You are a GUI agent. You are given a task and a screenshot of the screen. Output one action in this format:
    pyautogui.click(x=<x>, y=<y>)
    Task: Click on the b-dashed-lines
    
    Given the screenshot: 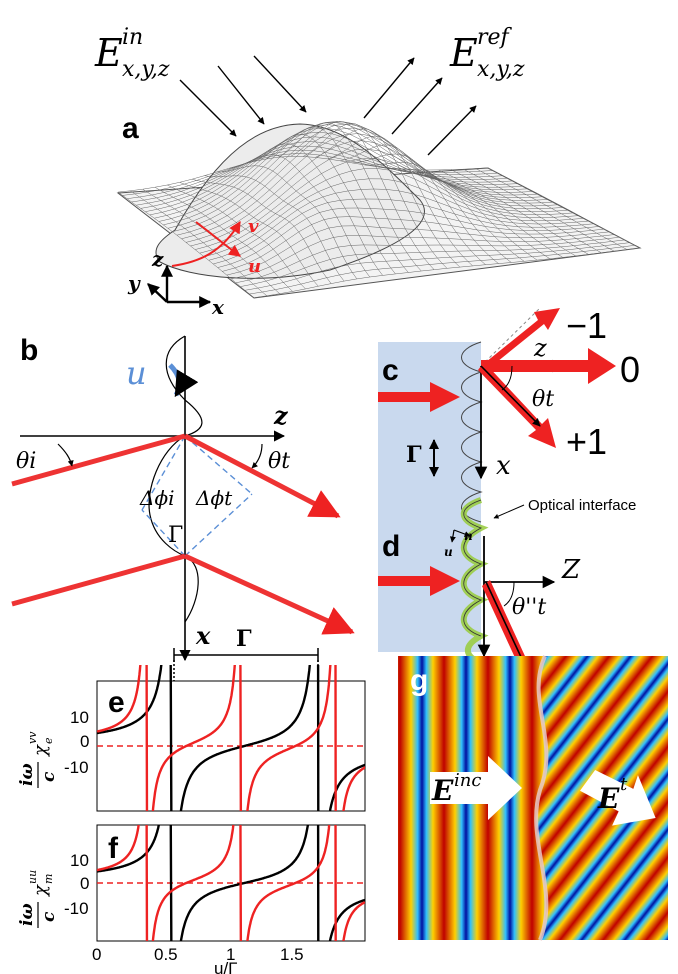 What is the action you would take?
    pyautogui.click(x=197, y=496)
    